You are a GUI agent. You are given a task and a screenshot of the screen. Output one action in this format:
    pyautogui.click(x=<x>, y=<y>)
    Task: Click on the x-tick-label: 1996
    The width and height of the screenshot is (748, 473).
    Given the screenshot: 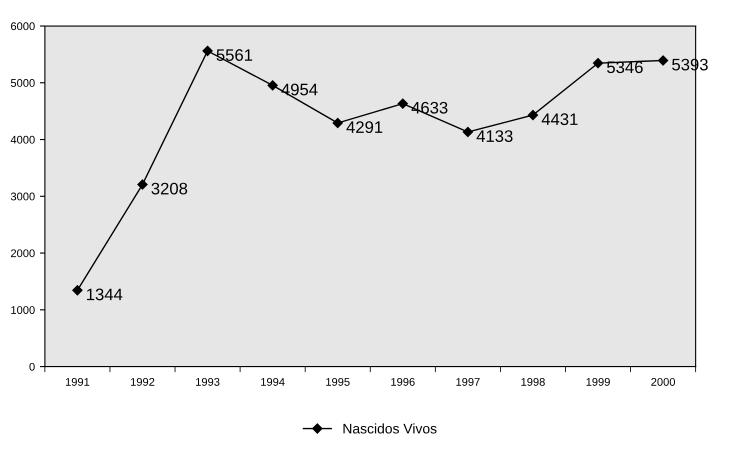 What is the action you would take?
    pyautogui.click(x=403, y=382)
    